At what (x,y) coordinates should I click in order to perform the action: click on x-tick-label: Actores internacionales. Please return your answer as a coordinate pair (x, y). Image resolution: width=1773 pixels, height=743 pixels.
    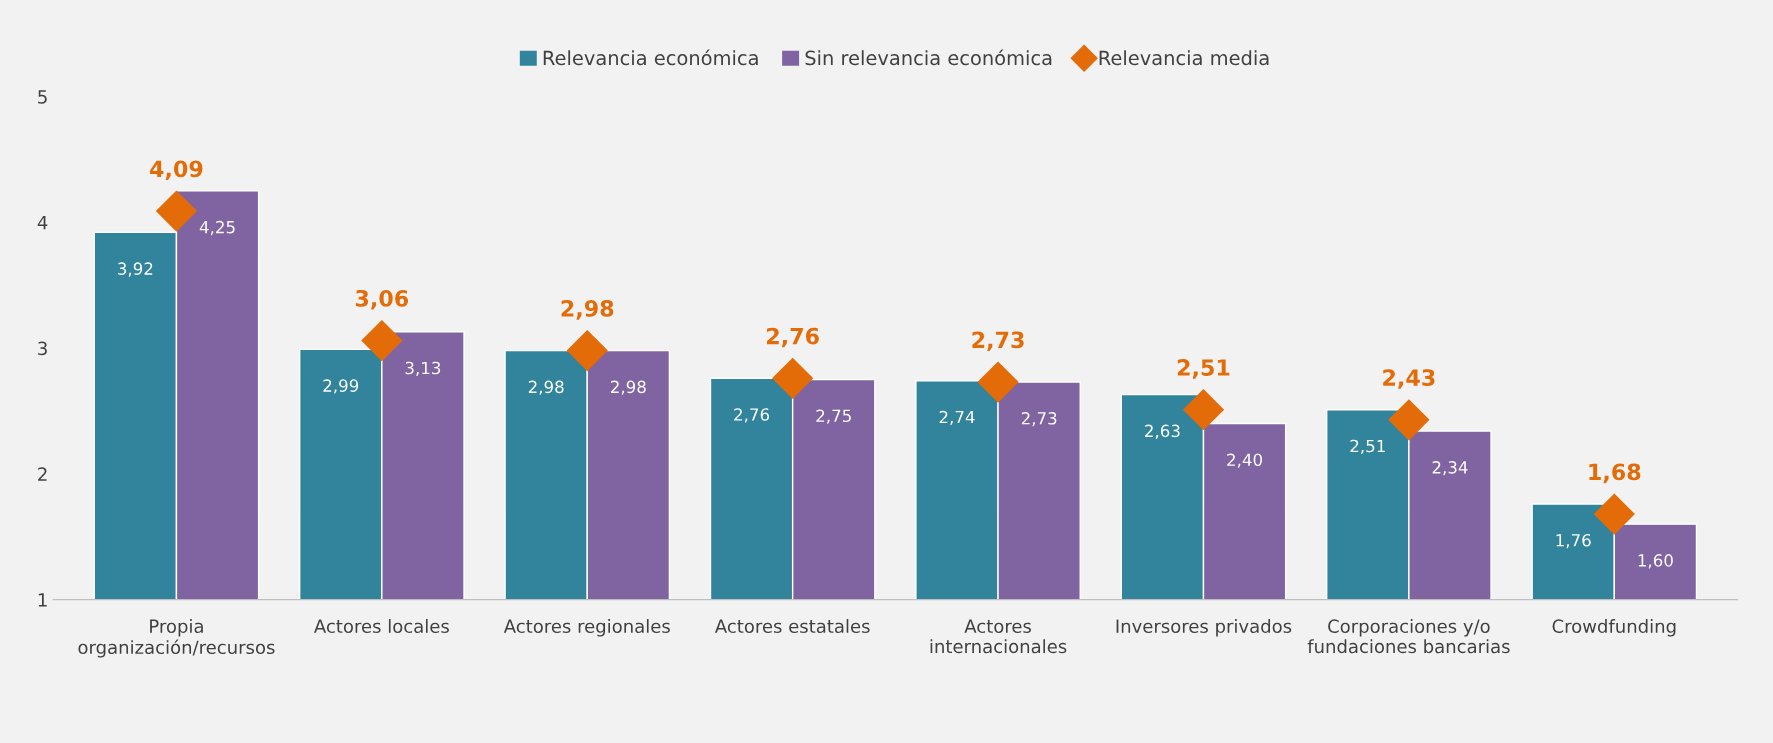
    Looking at the image, I should click on (998, 636).